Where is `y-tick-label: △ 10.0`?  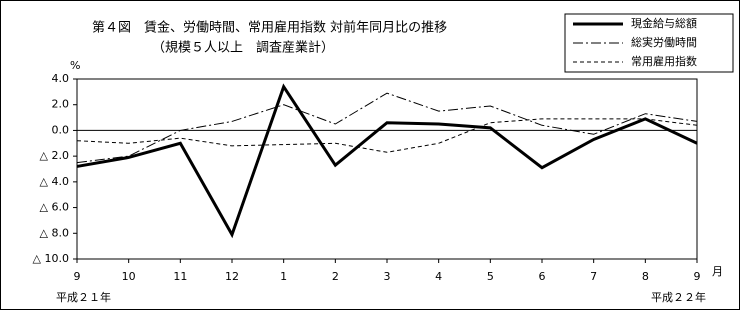
y-tick-label: △ 10.0 is located at coordinates (51, 258).